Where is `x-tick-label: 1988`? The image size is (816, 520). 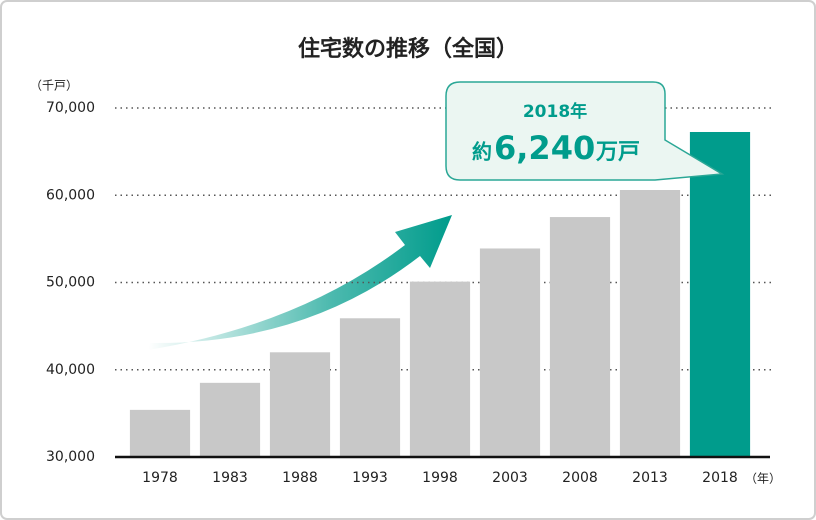
x-tick-label: 1988 is located at coordinates (300, 478).